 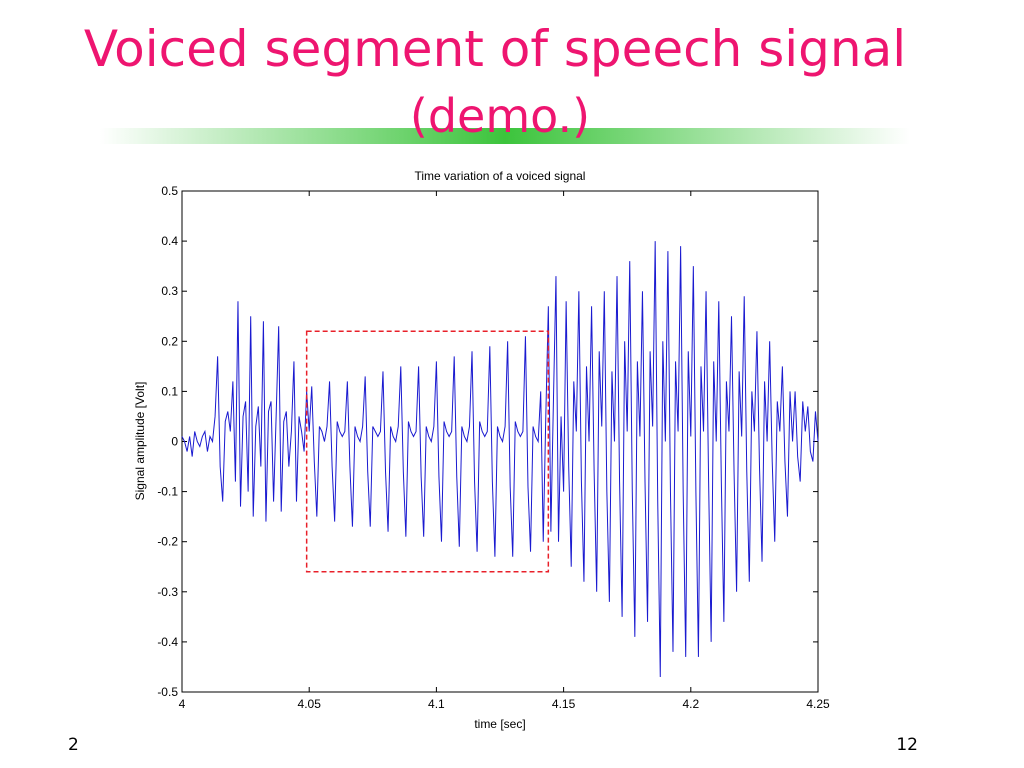 I want to click on y-tick-label: -0.1, so click(x=167, y=492).